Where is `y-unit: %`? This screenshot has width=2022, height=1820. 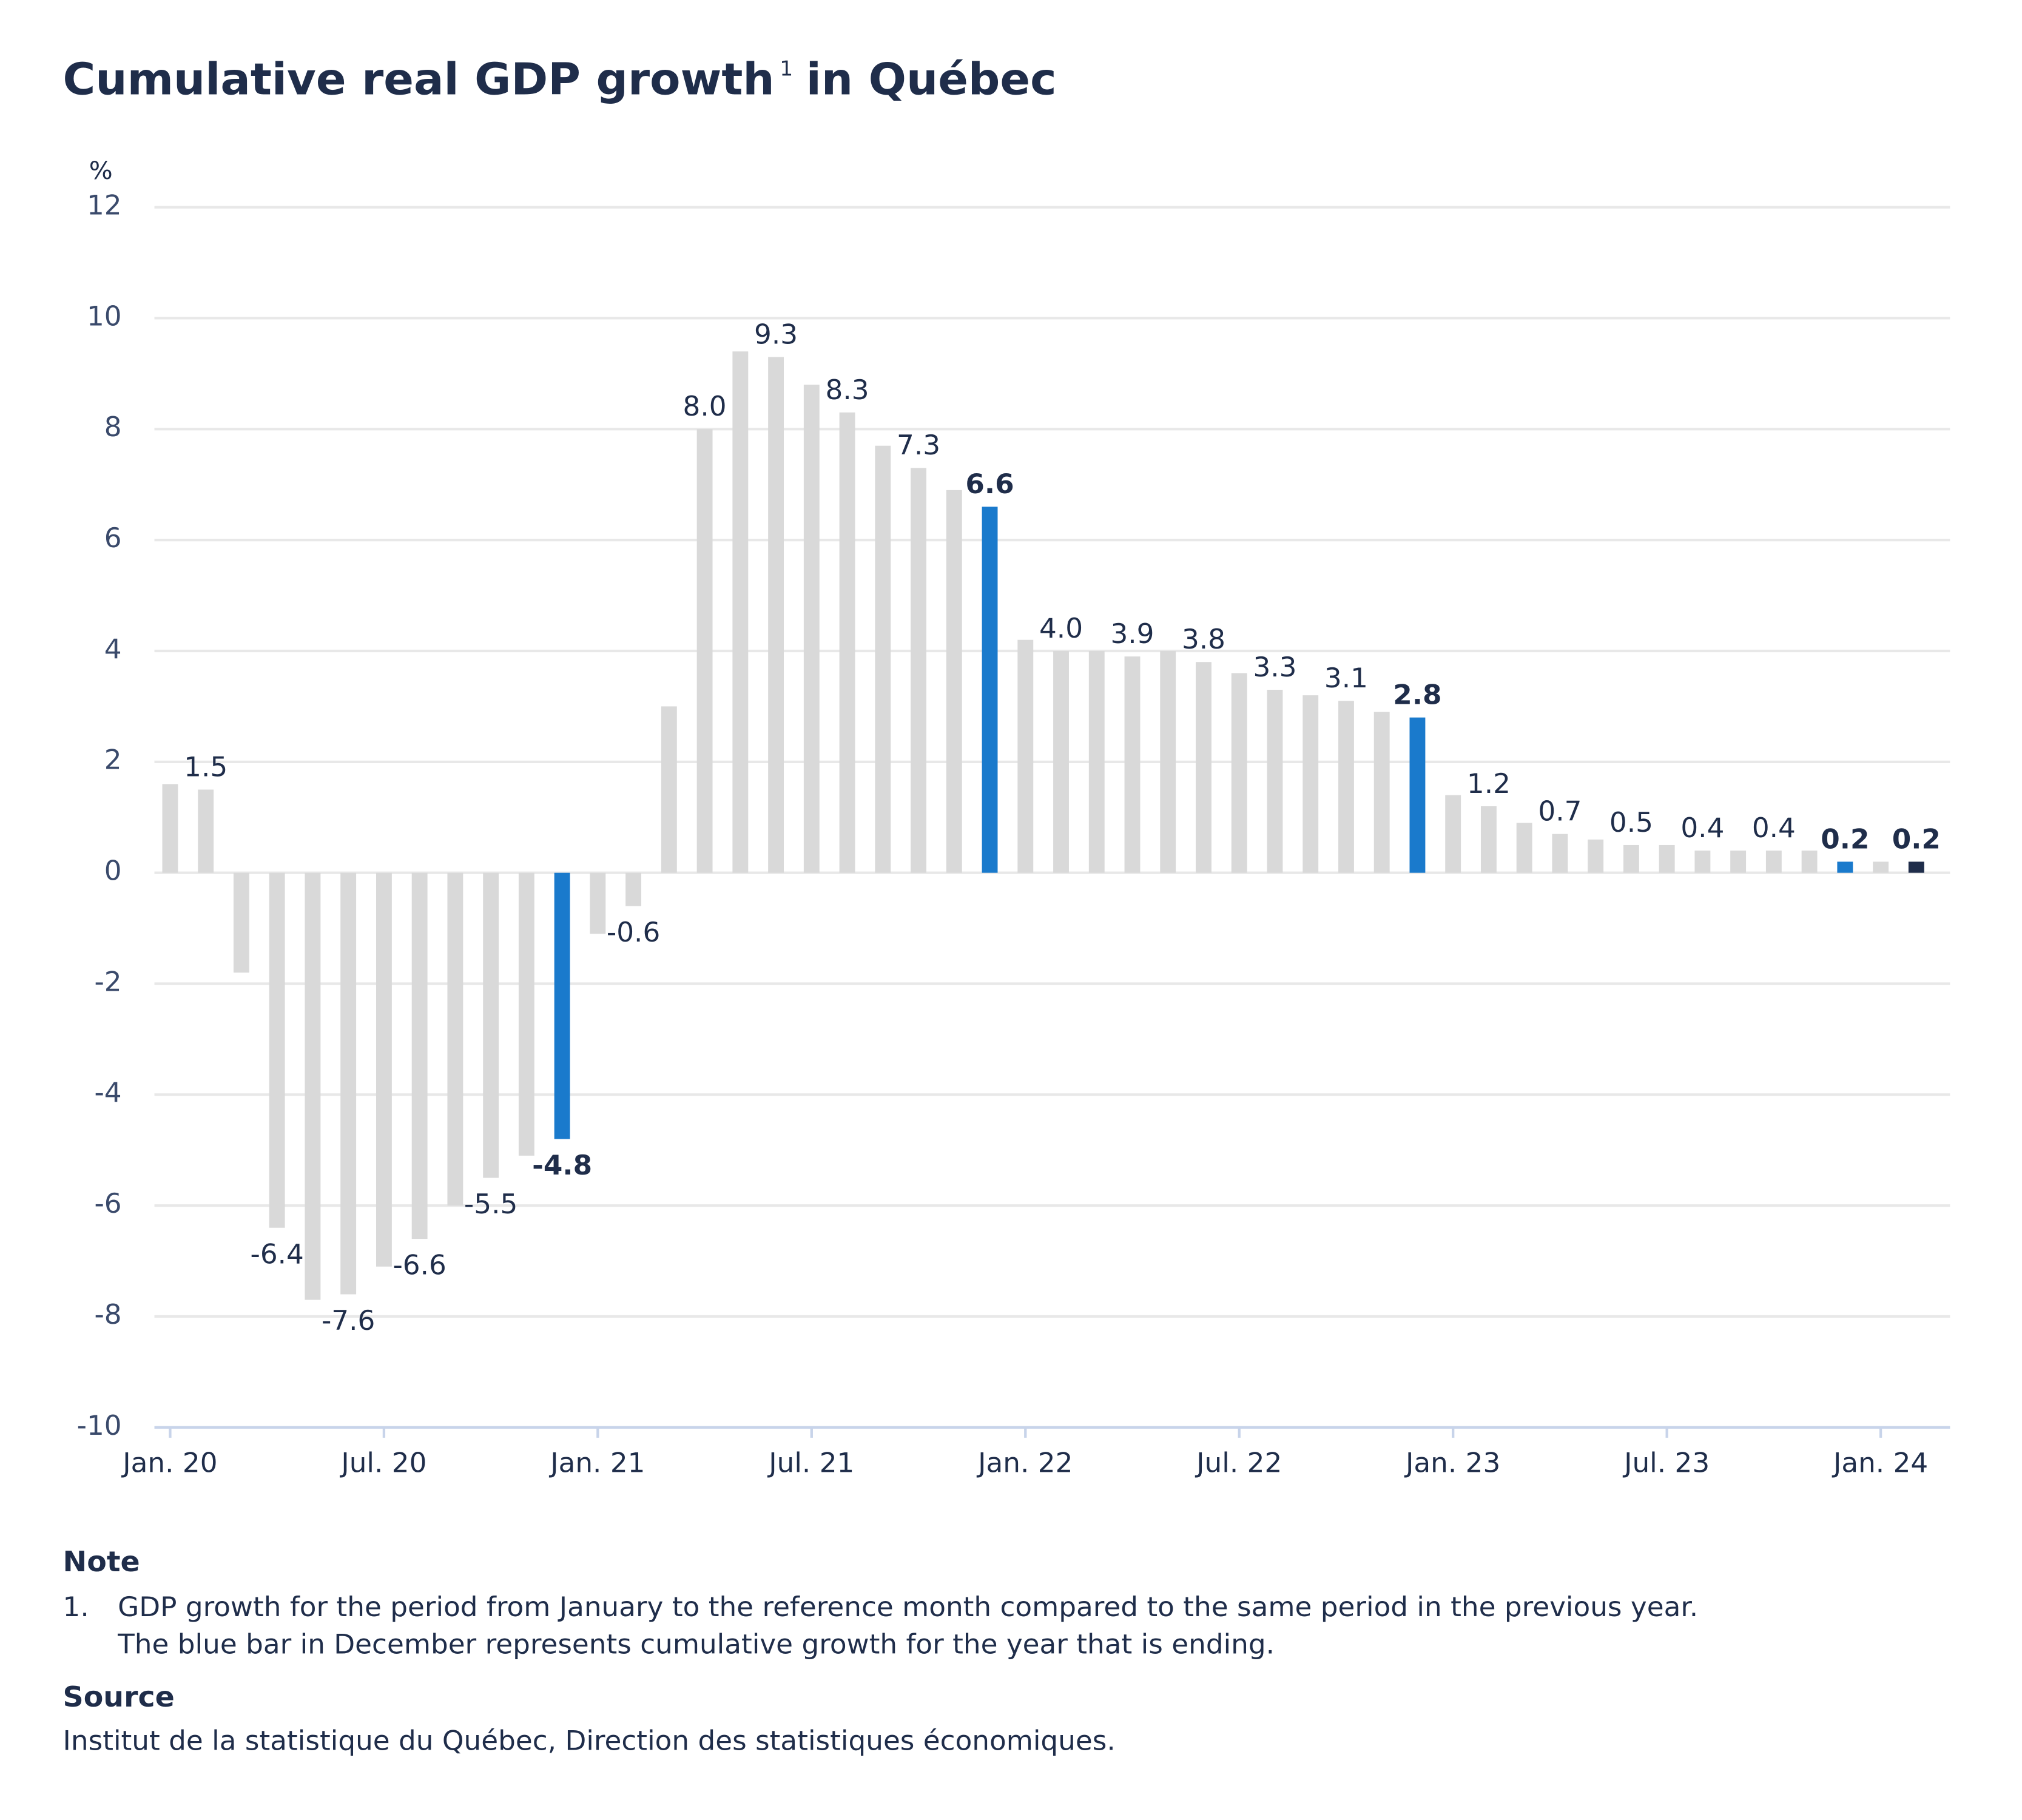
y-unit: % is located at coordinates (101, 171).